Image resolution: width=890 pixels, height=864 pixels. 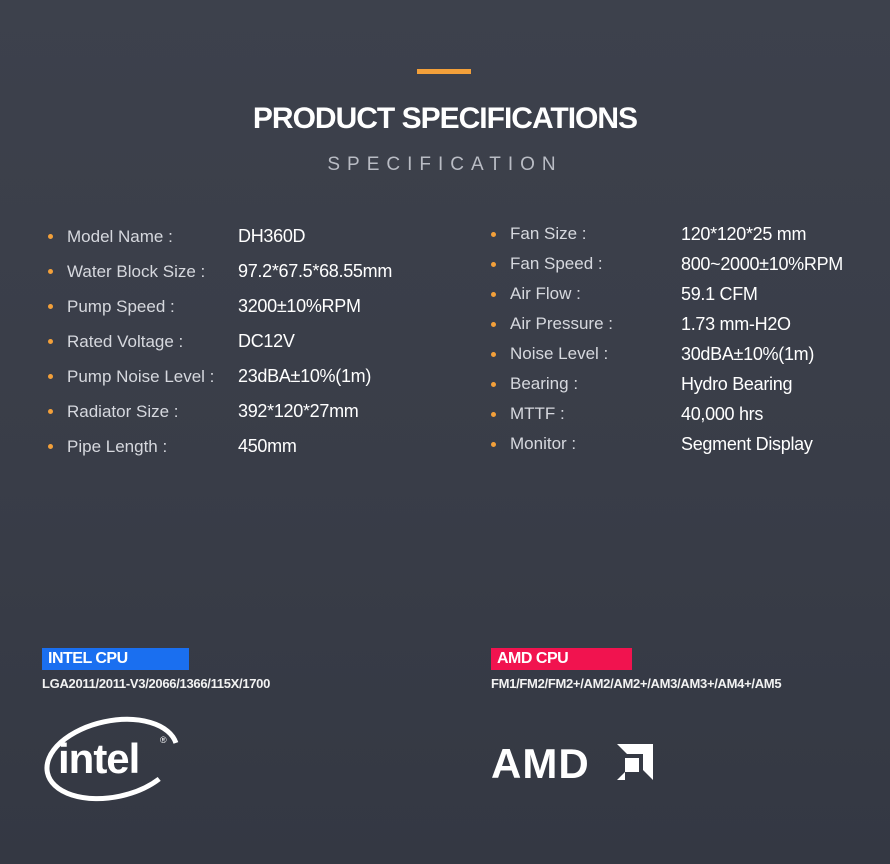 I want to click on intel-logo: intel ®, so click(x=112, y=759).